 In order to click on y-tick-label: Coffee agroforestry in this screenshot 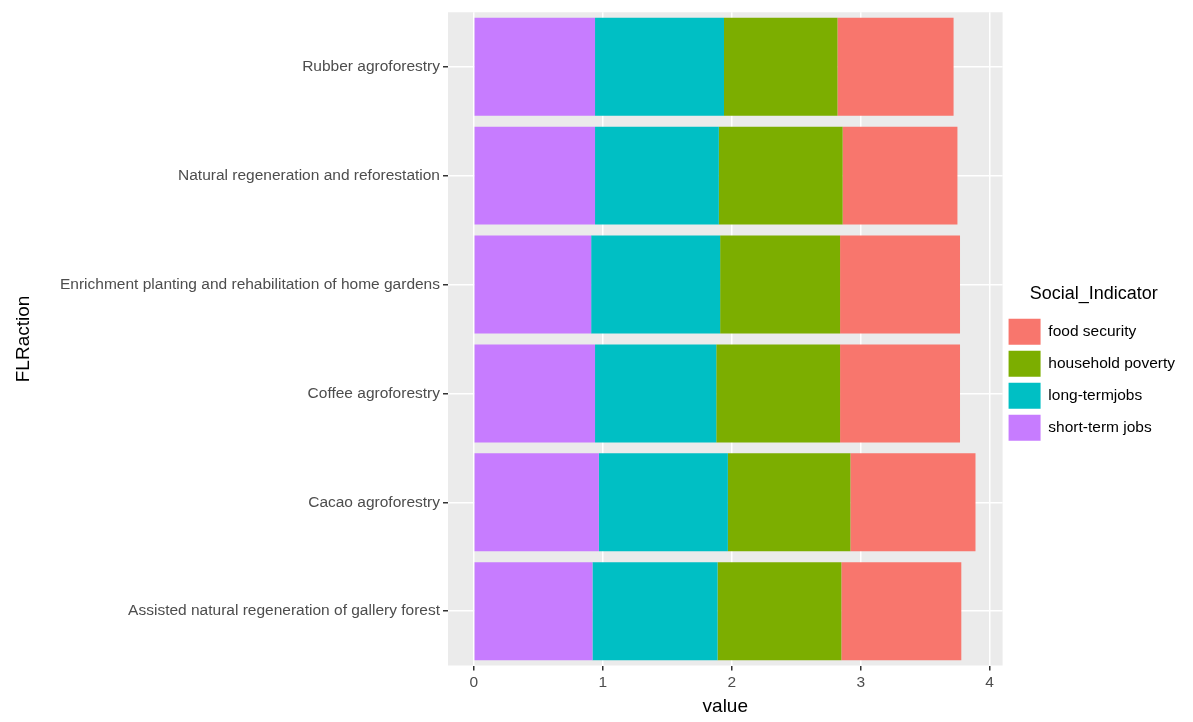, I will do `click(374, 392)`.